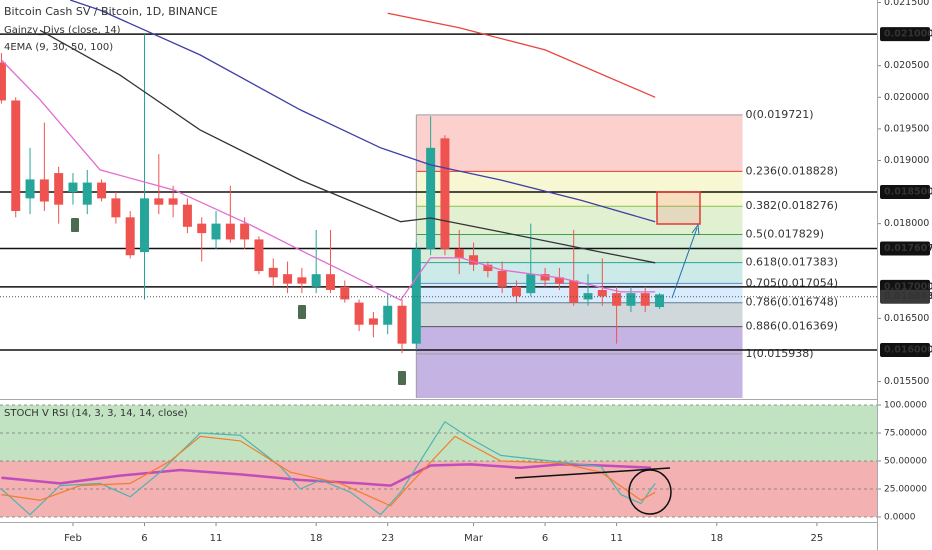 The image size is (932, 550). Describe the element at coordinates (906, 97) in the screenshot. I see `y-tick-label: 0.020000` at that location.